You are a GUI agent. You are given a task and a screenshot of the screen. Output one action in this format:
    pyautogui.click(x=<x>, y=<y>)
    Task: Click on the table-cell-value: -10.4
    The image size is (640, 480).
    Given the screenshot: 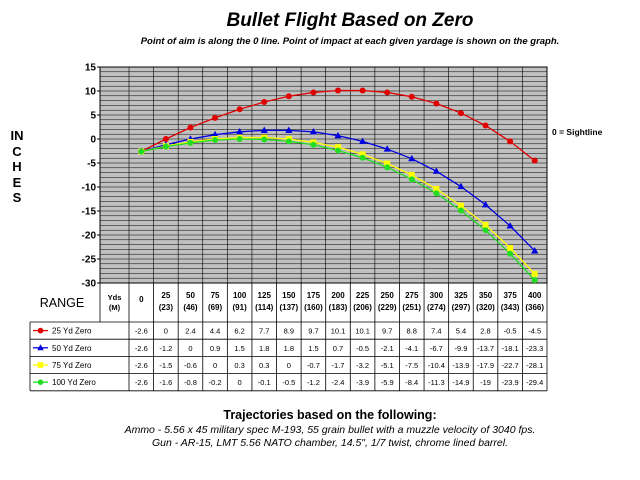 What is the action you would take?
    pyautogui.click(x=436, y=365)
    